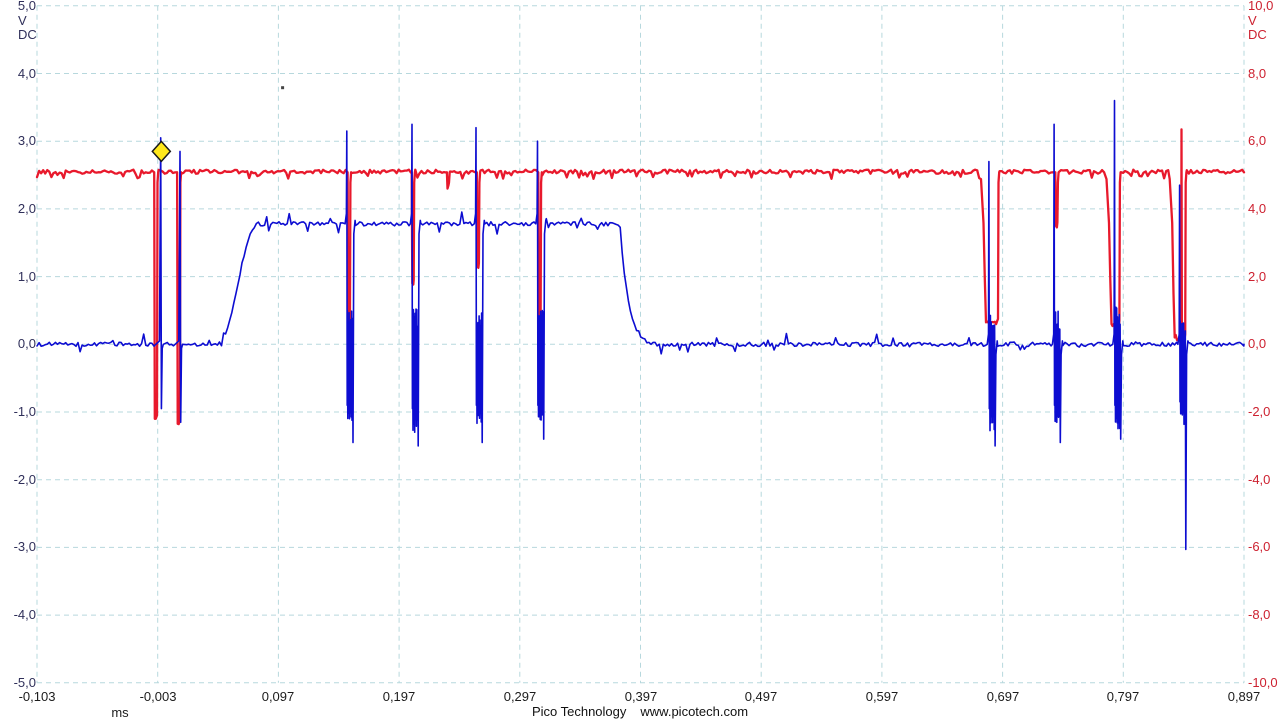 Image resolution: width=1280 pixels, height=720 pixels. What do you see at coordinates (882, 696) in the screenshot?
I see `x-axis-tick: 0,597` at bounding box center [882, 696].